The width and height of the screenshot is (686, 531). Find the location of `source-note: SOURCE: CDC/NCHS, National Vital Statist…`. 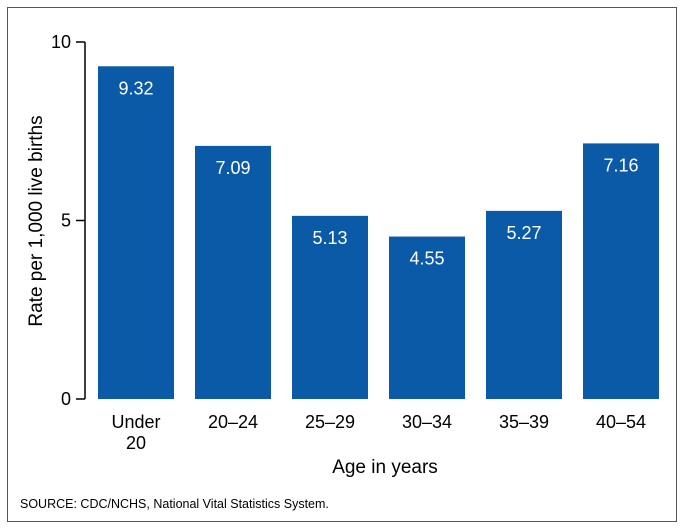

source-note: SOURCE: CDC/NCHS, National Vital Statist… is located at coordinates (174, 504).